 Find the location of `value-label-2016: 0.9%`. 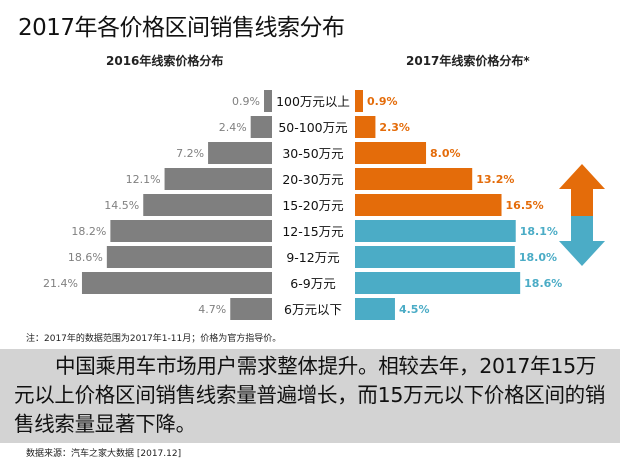

value-label-2016: 0.9% is located at coordinates (246, 101).